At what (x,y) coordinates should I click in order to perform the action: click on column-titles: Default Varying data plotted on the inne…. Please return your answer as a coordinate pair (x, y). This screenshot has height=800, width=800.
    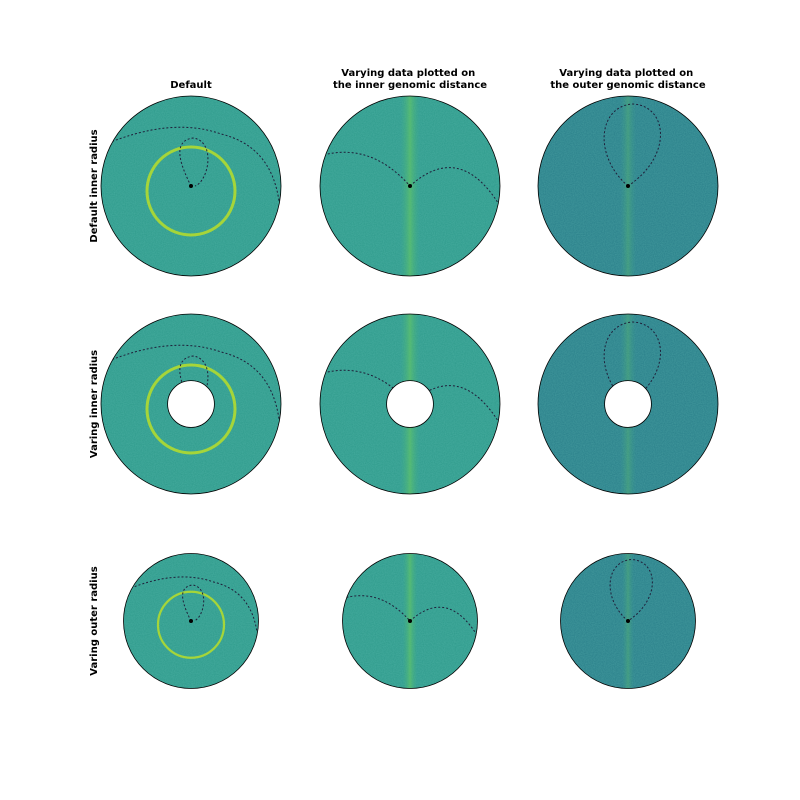
    Looking at the image, I should click on (438, 79).